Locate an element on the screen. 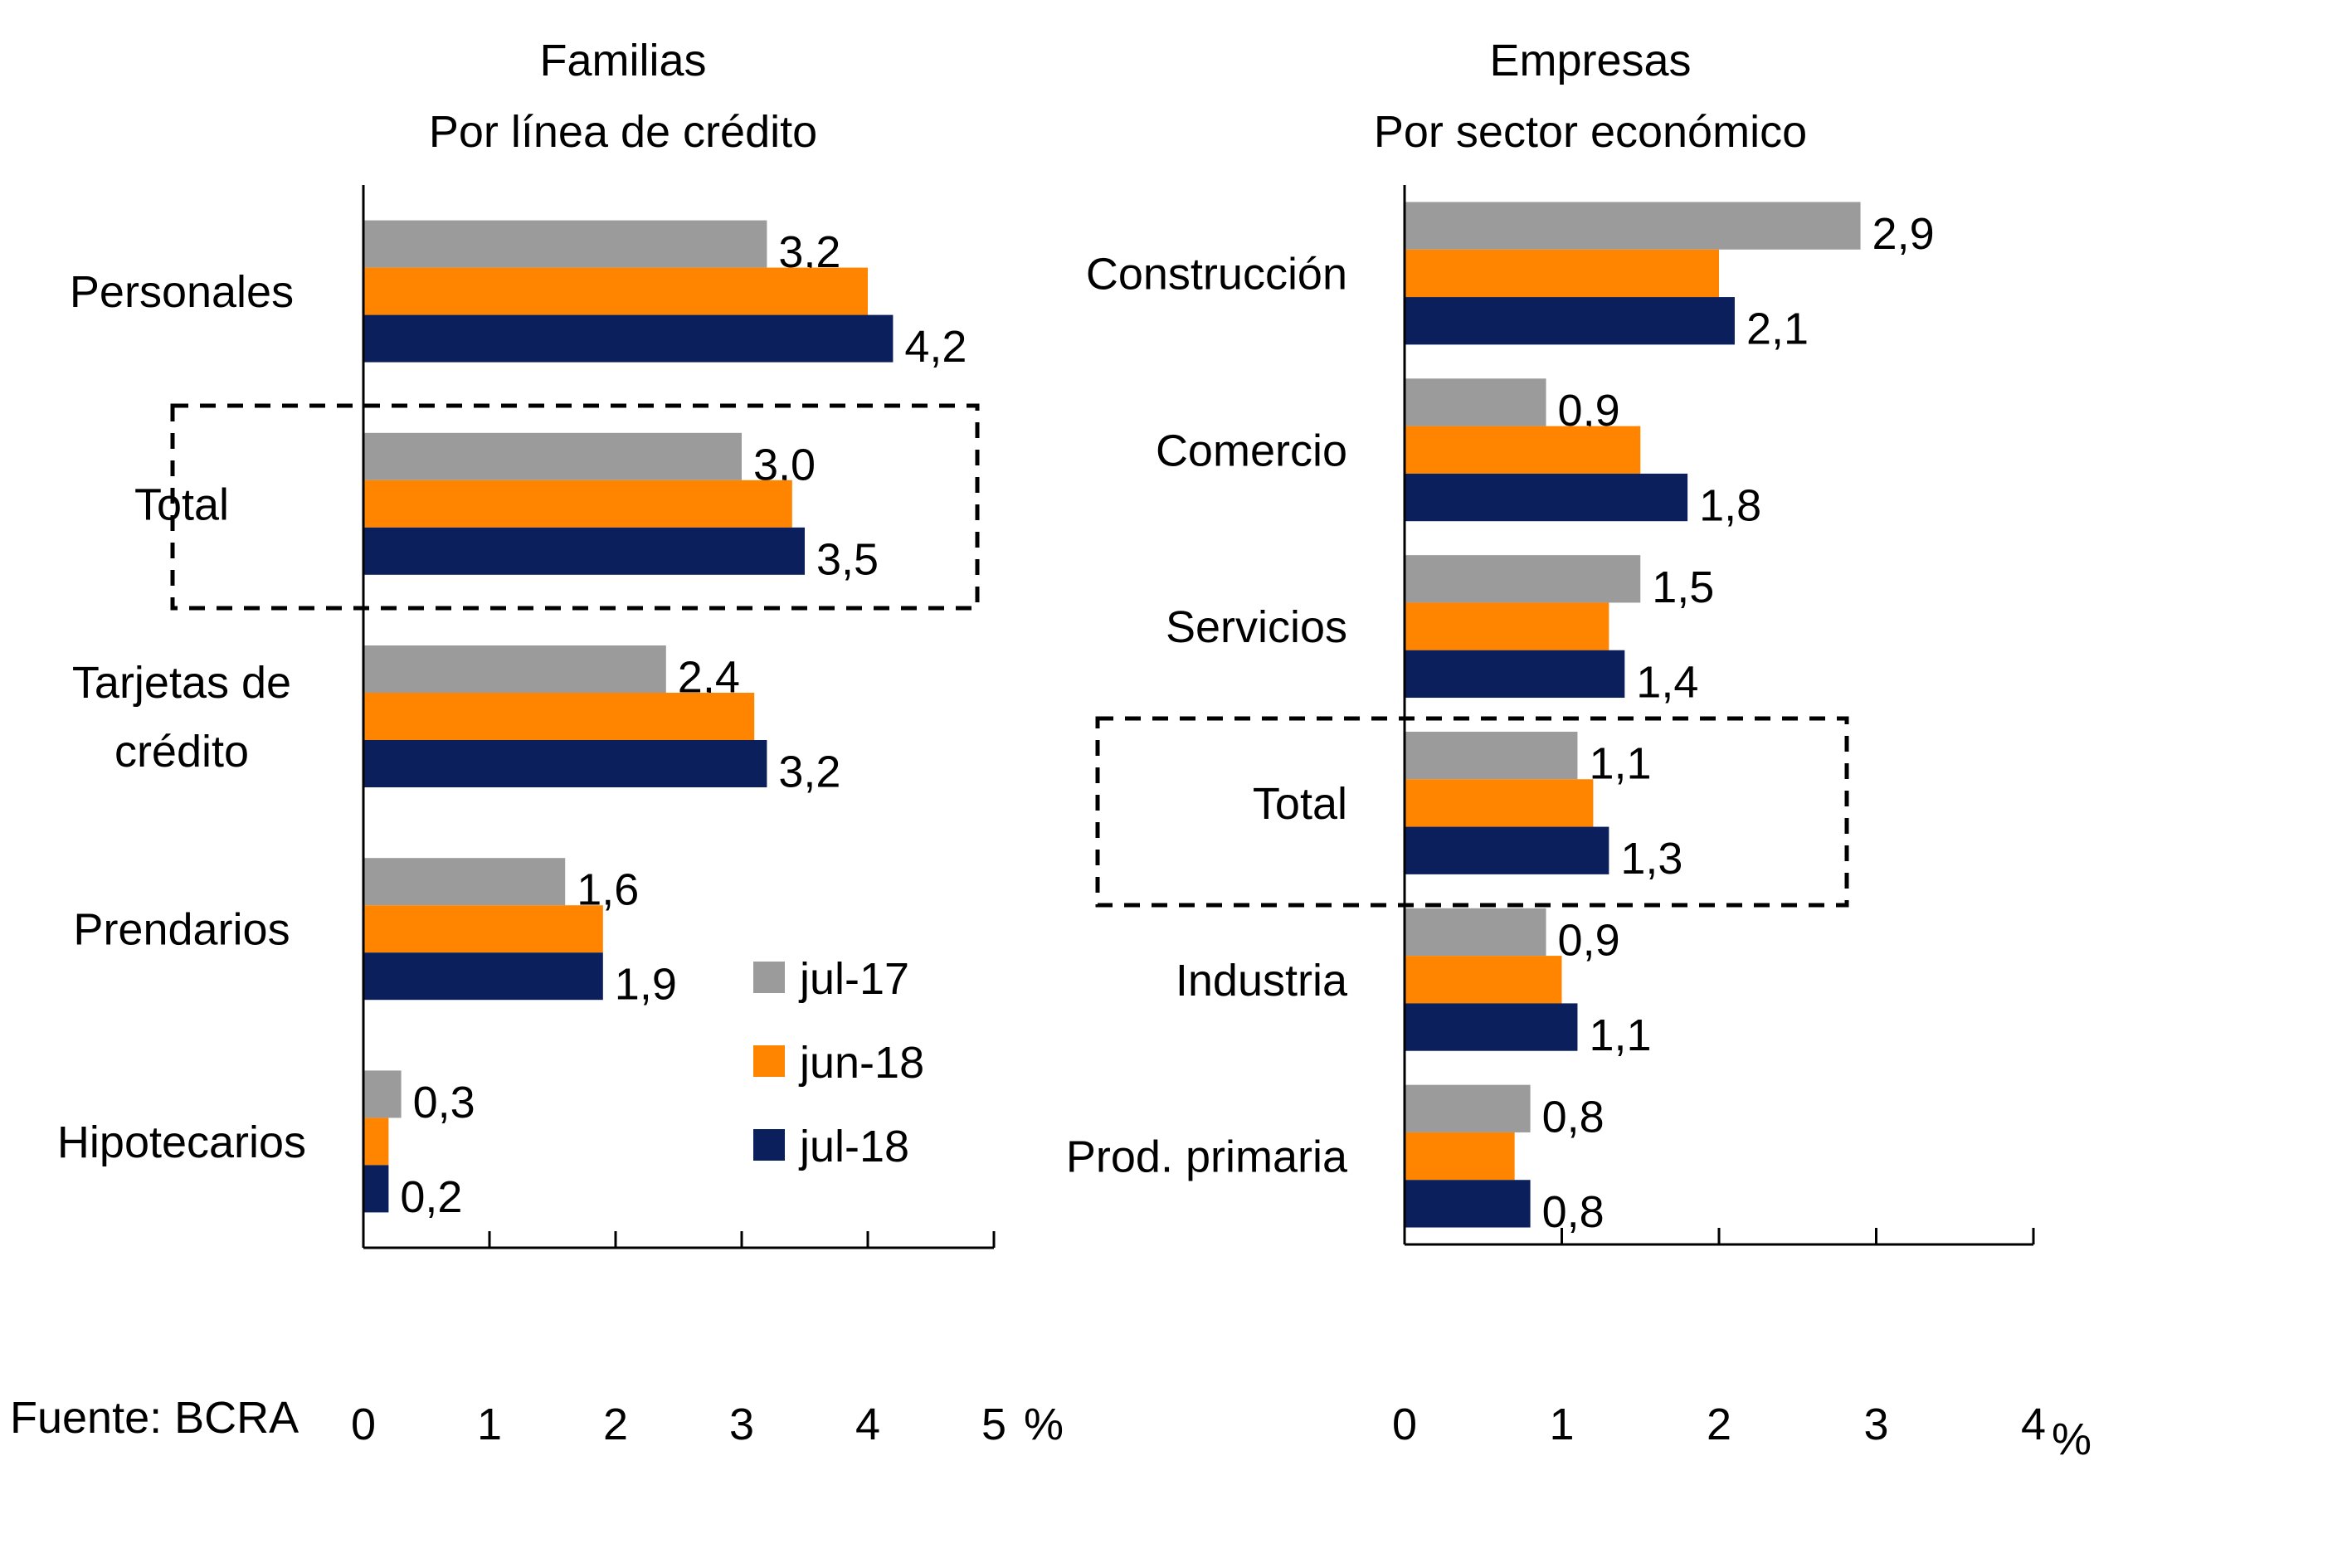 The width and height of the screenshot is (2352, 1568). category-label-line: Prendarios is located at coordinates (181, 930).